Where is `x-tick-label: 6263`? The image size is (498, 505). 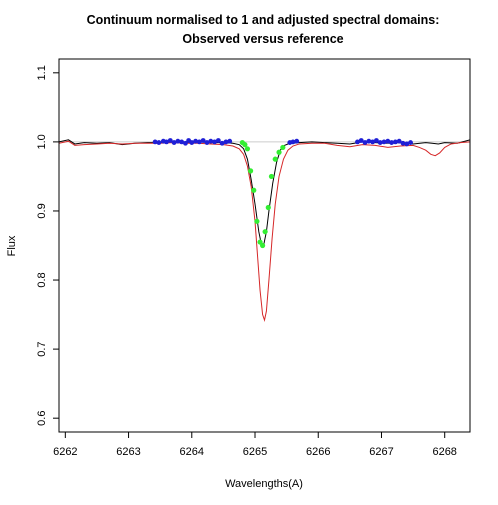 x-tick-label: 6263 is located at coordinates (128, 452).